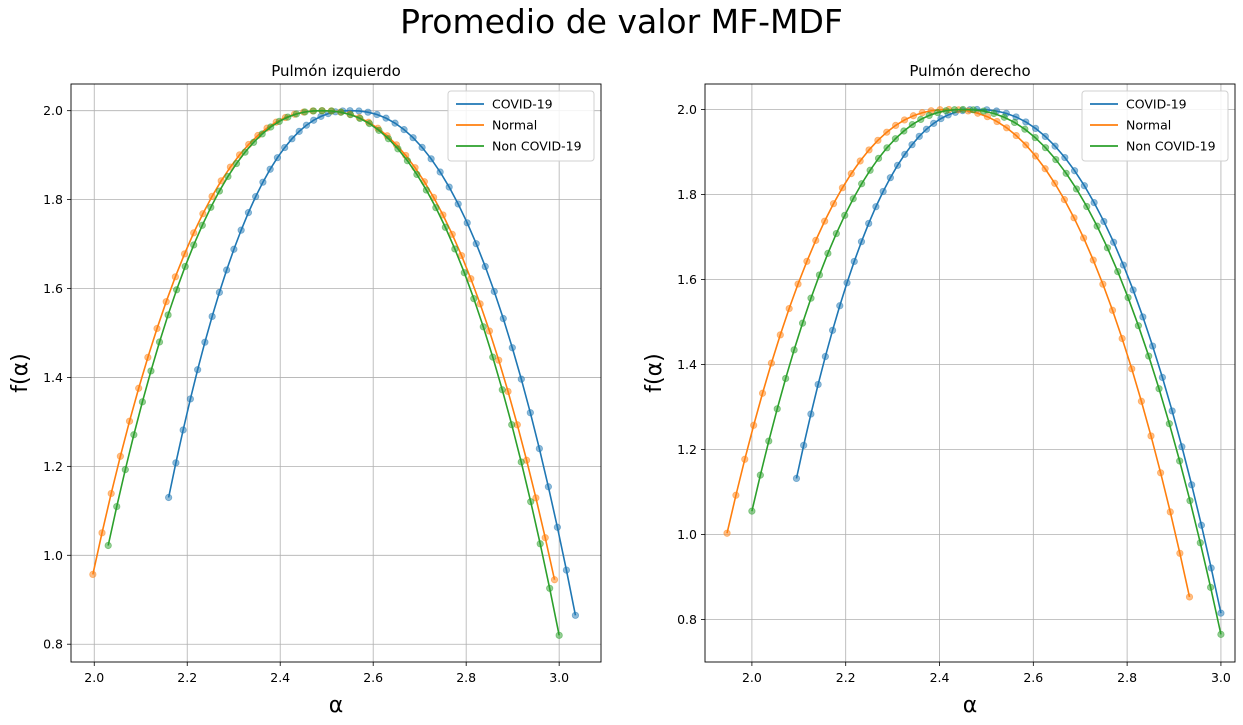  Describe the element at coordinates (969, 71) in the screenshot. I see `subplot-title: Pulmón derecho` at that location.